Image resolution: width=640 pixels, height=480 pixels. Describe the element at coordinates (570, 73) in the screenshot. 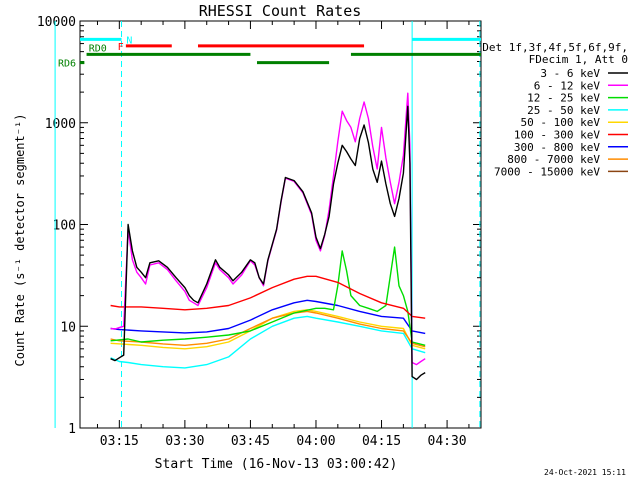

I see `legend-label: 3 - 6 keV` at that location.